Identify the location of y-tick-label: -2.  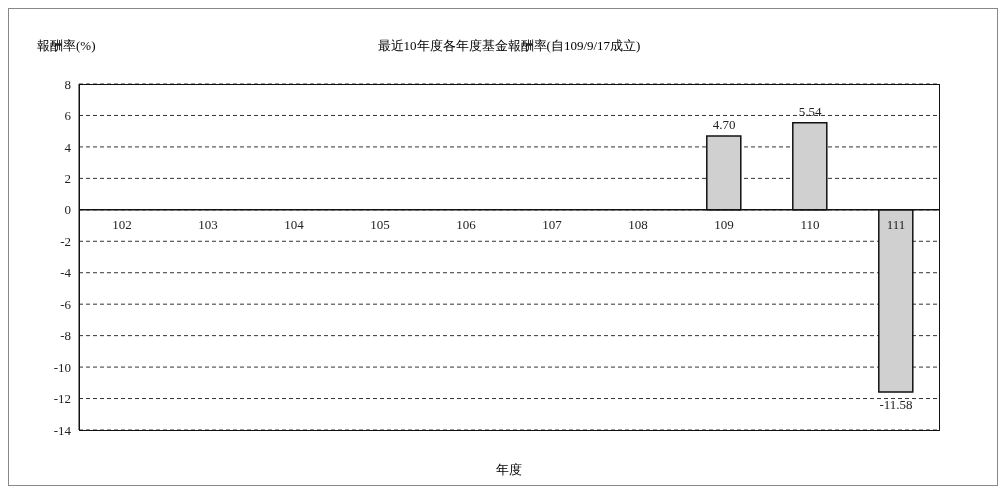
(65, 241).